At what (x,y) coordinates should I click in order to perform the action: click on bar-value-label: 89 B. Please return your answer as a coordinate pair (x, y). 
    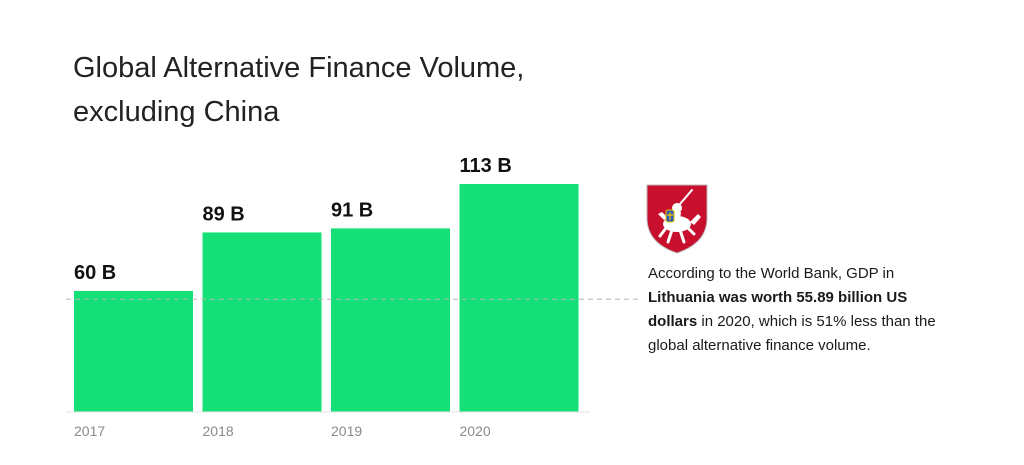
    Looking at the image, I should click on (224, 214).